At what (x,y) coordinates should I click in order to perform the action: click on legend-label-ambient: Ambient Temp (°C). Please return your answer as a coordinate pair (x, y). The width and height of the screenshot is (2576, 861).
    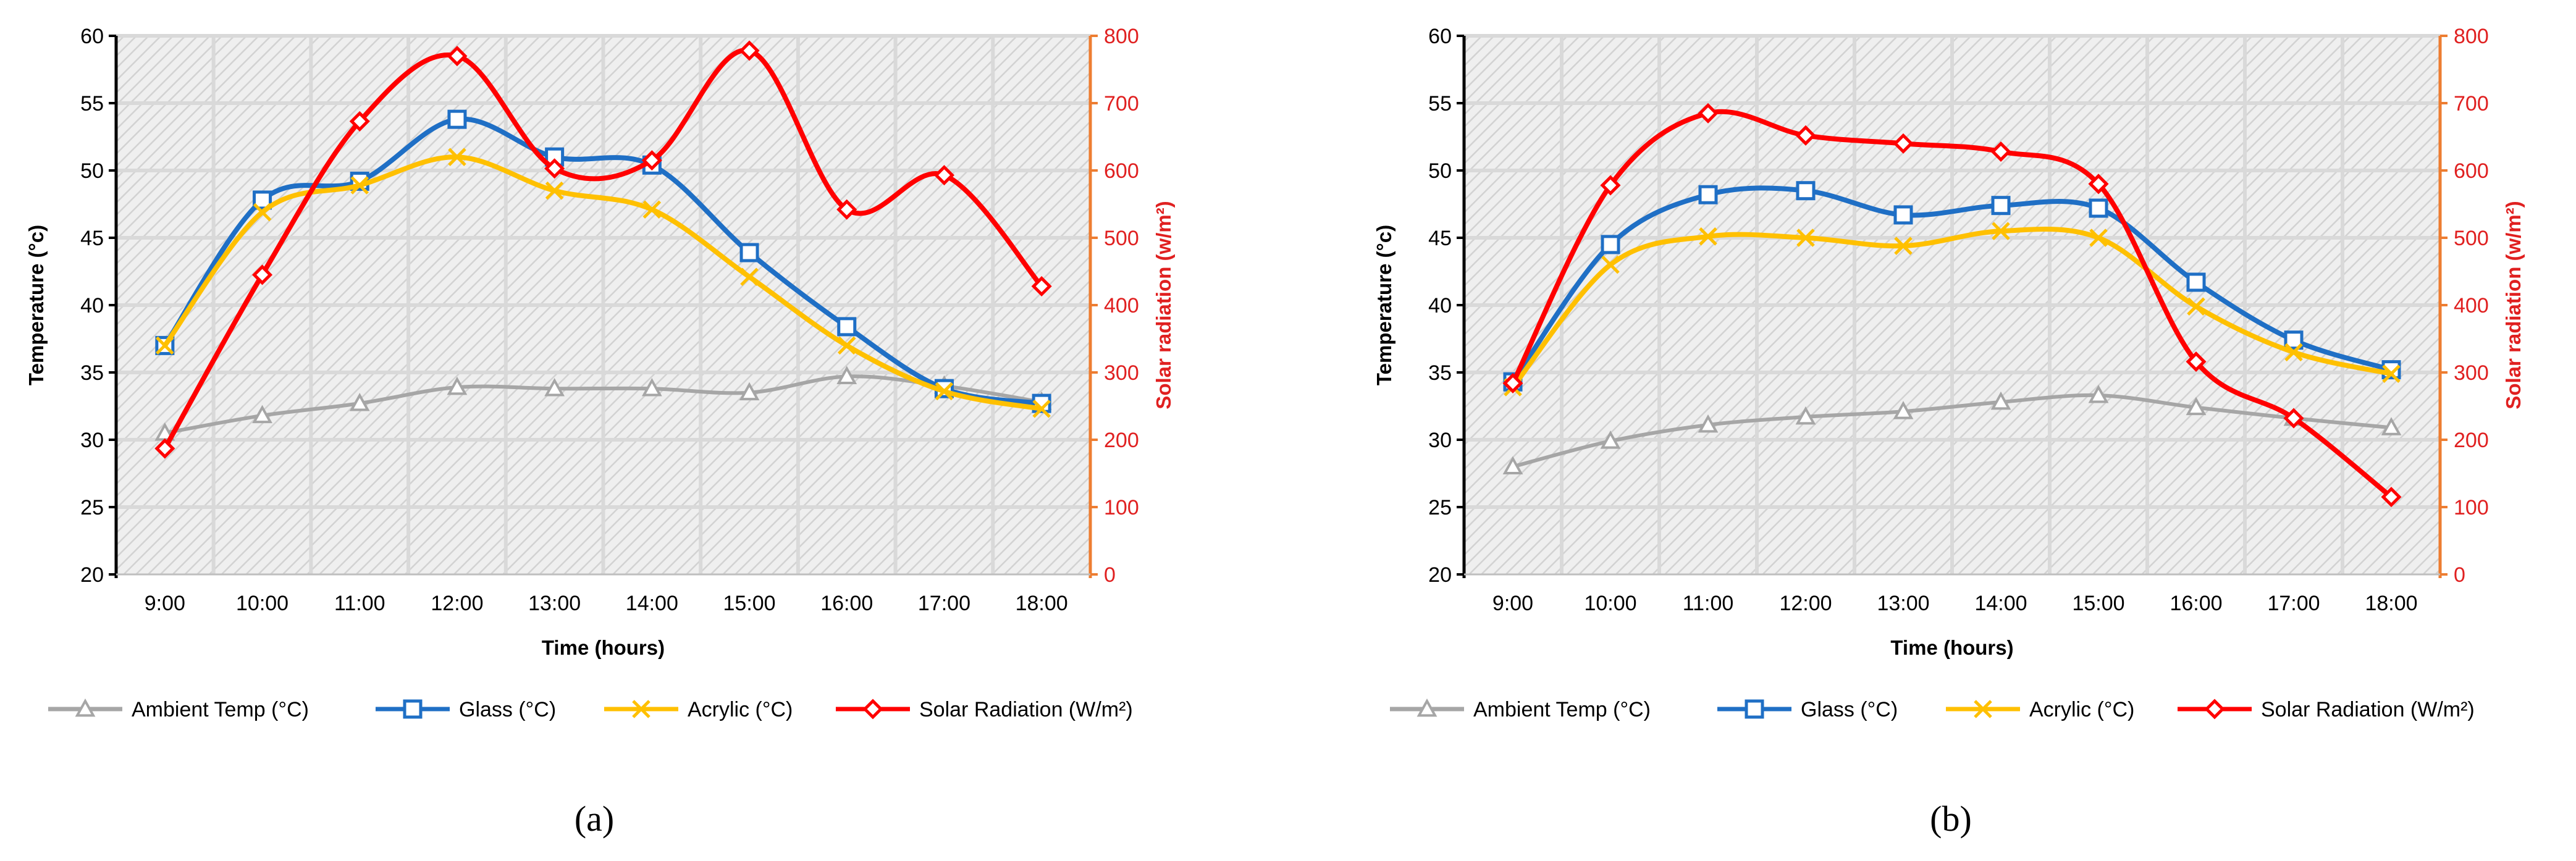
    Looking at the image, I should click on (221, 710).